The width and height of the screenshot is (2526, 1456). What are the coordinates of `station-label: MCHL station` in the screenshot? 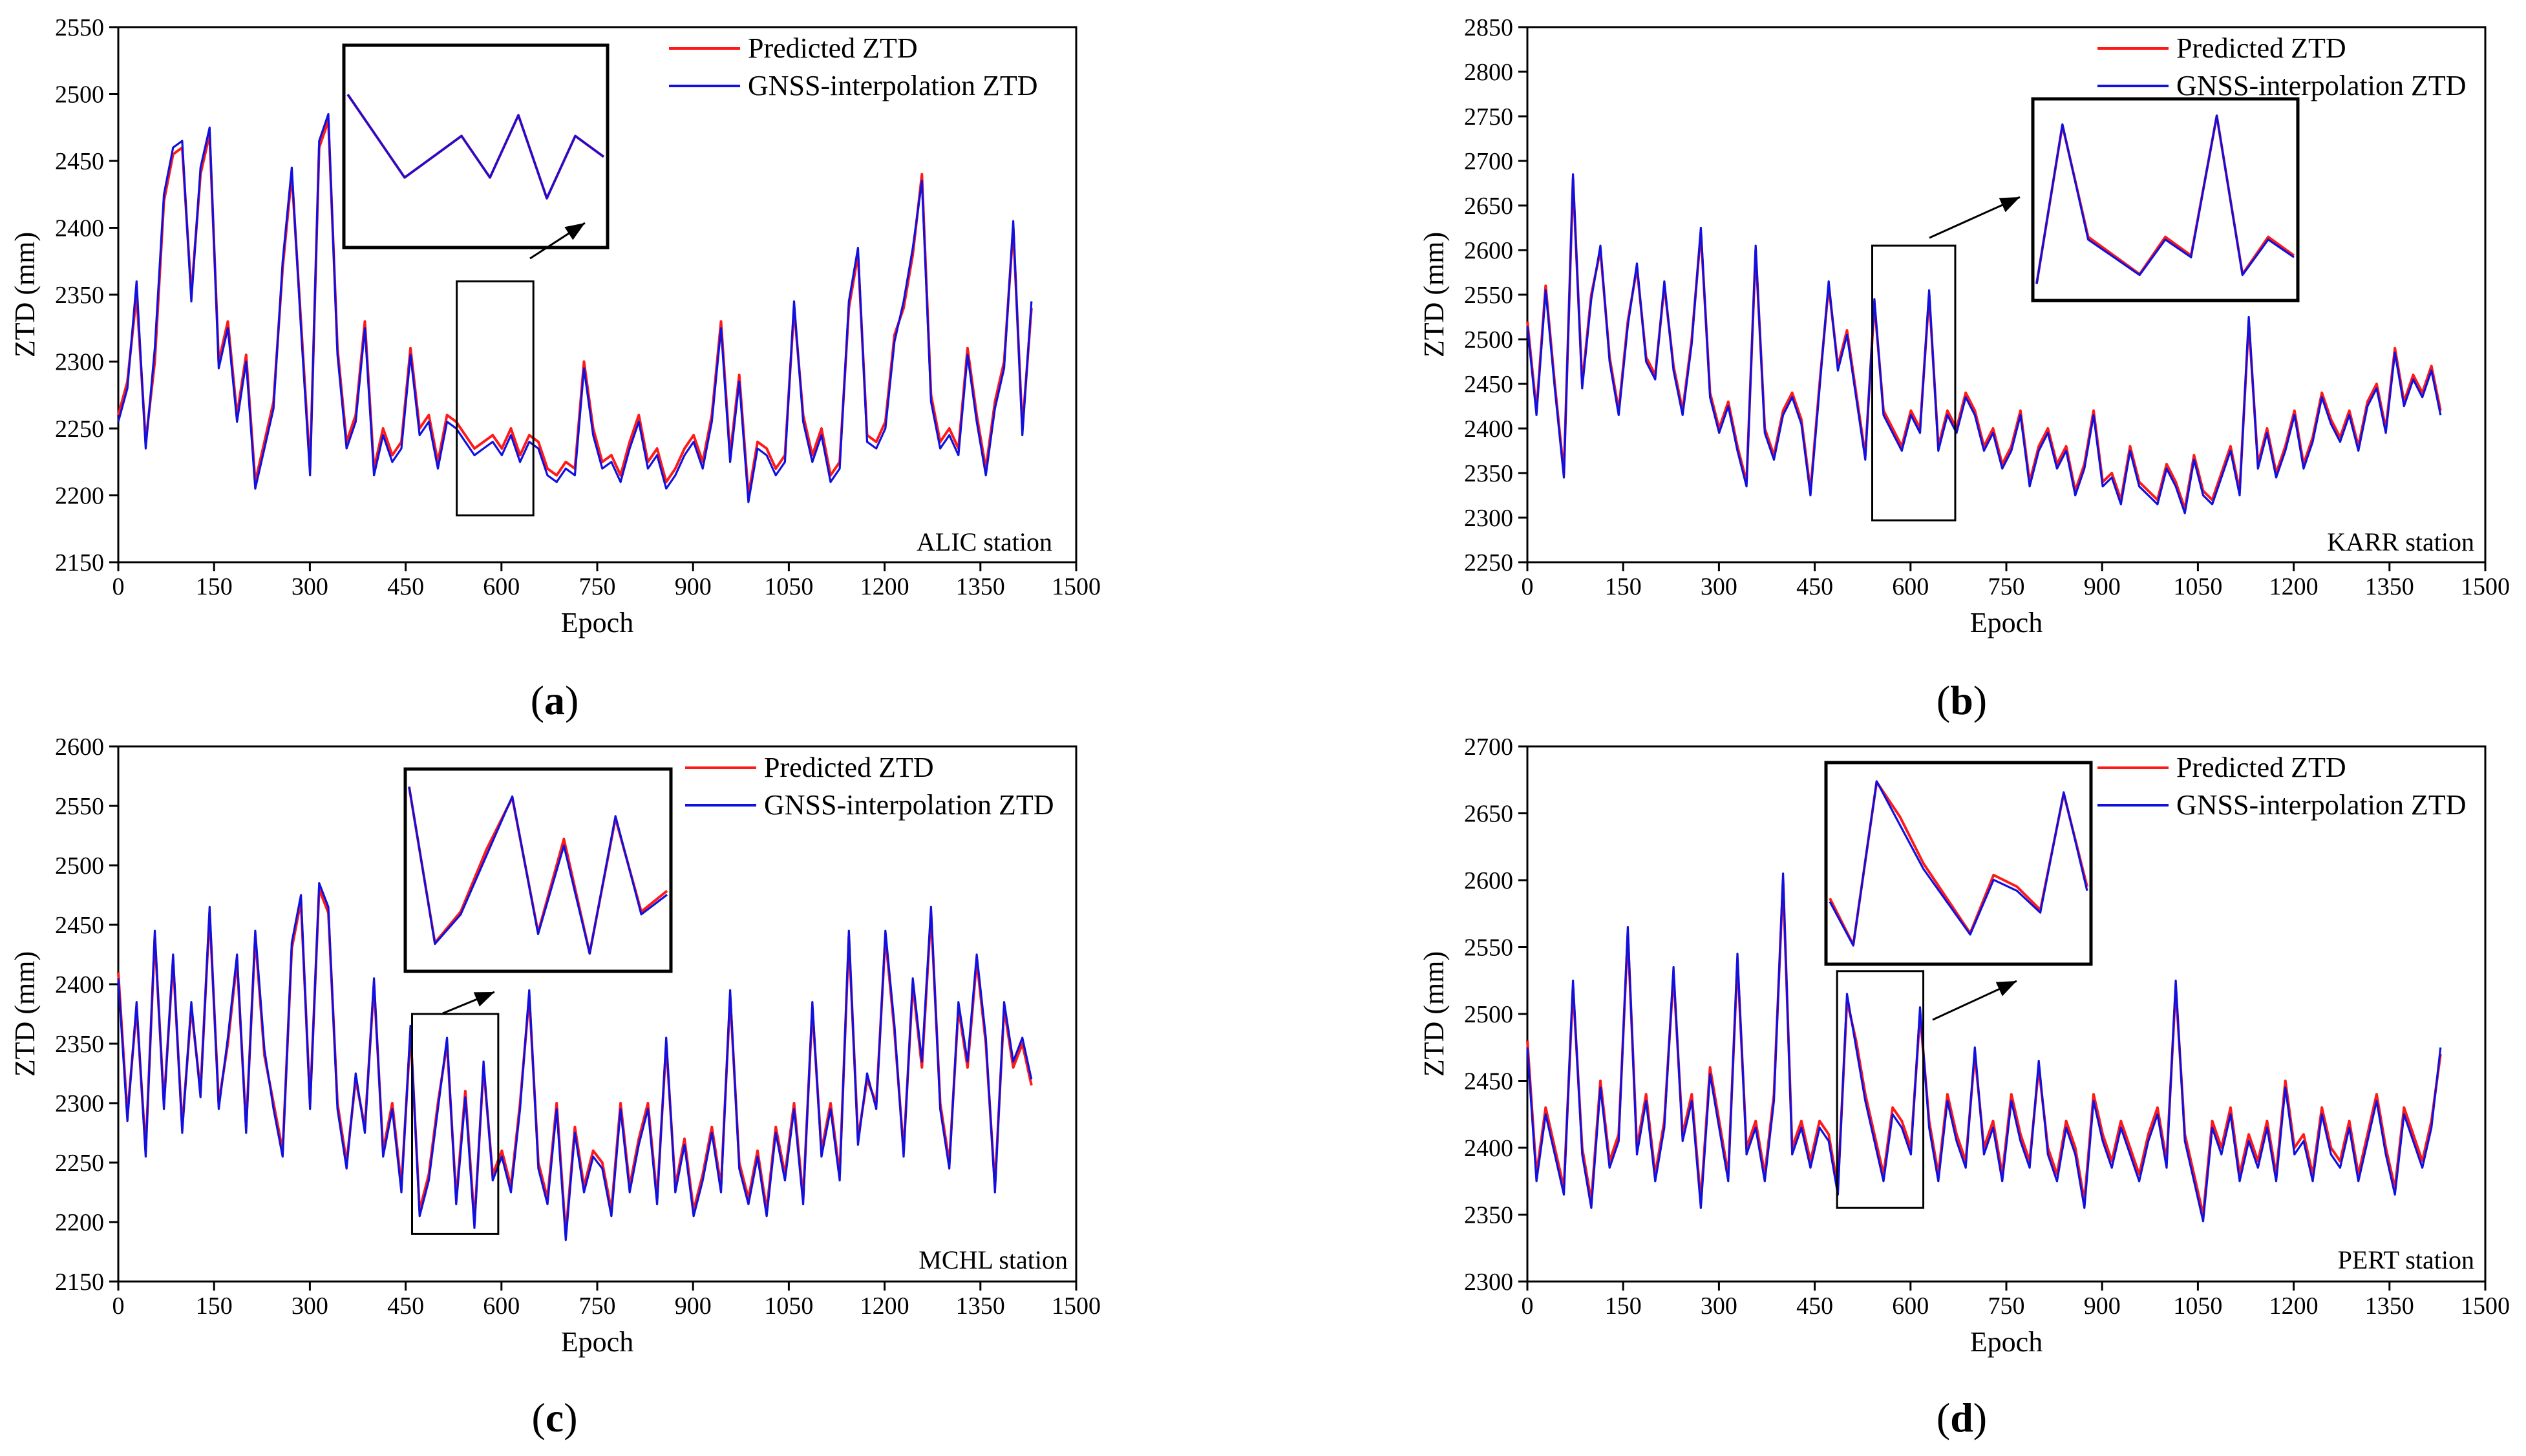 It's located at (993, 1259).